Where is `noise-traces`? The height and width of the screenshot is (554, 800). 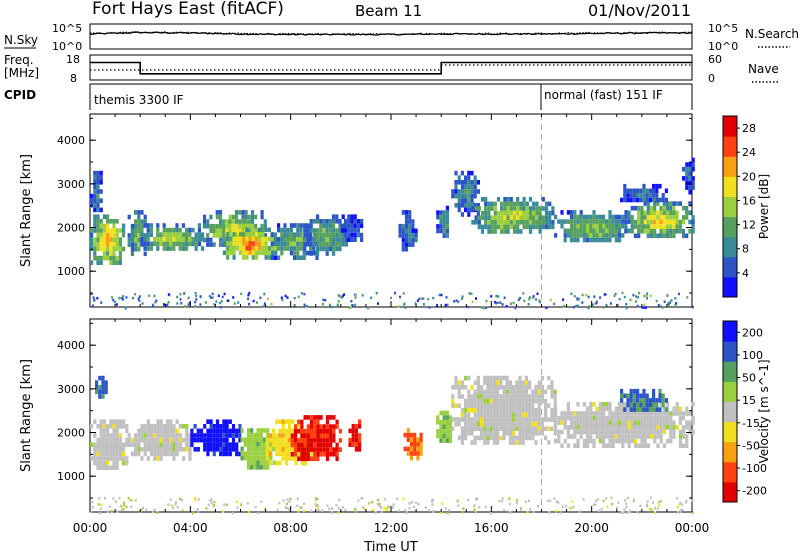 noise-traces is located at coordinates (391, 33).